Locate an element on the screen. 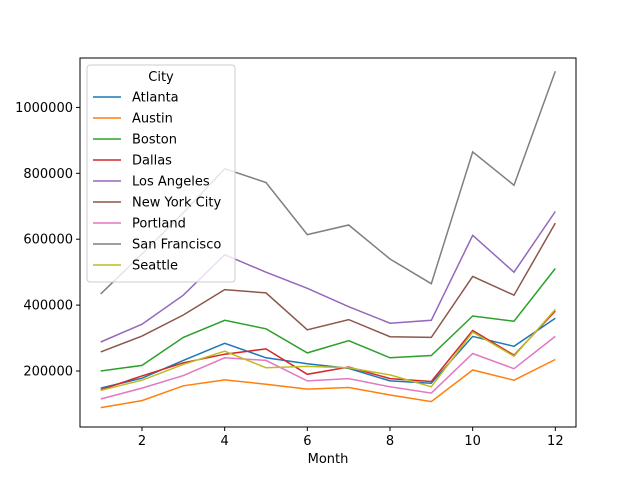 This screenshot has height=480, width=640. series-line-austin is located at coordinates (328, 383).